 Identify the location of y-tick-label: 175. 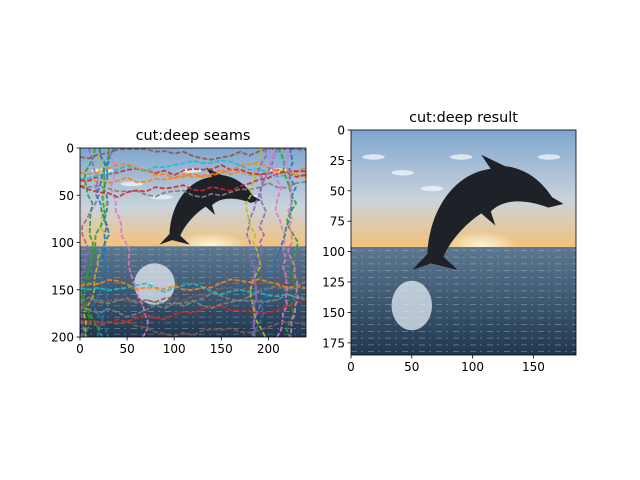
(333, 343).